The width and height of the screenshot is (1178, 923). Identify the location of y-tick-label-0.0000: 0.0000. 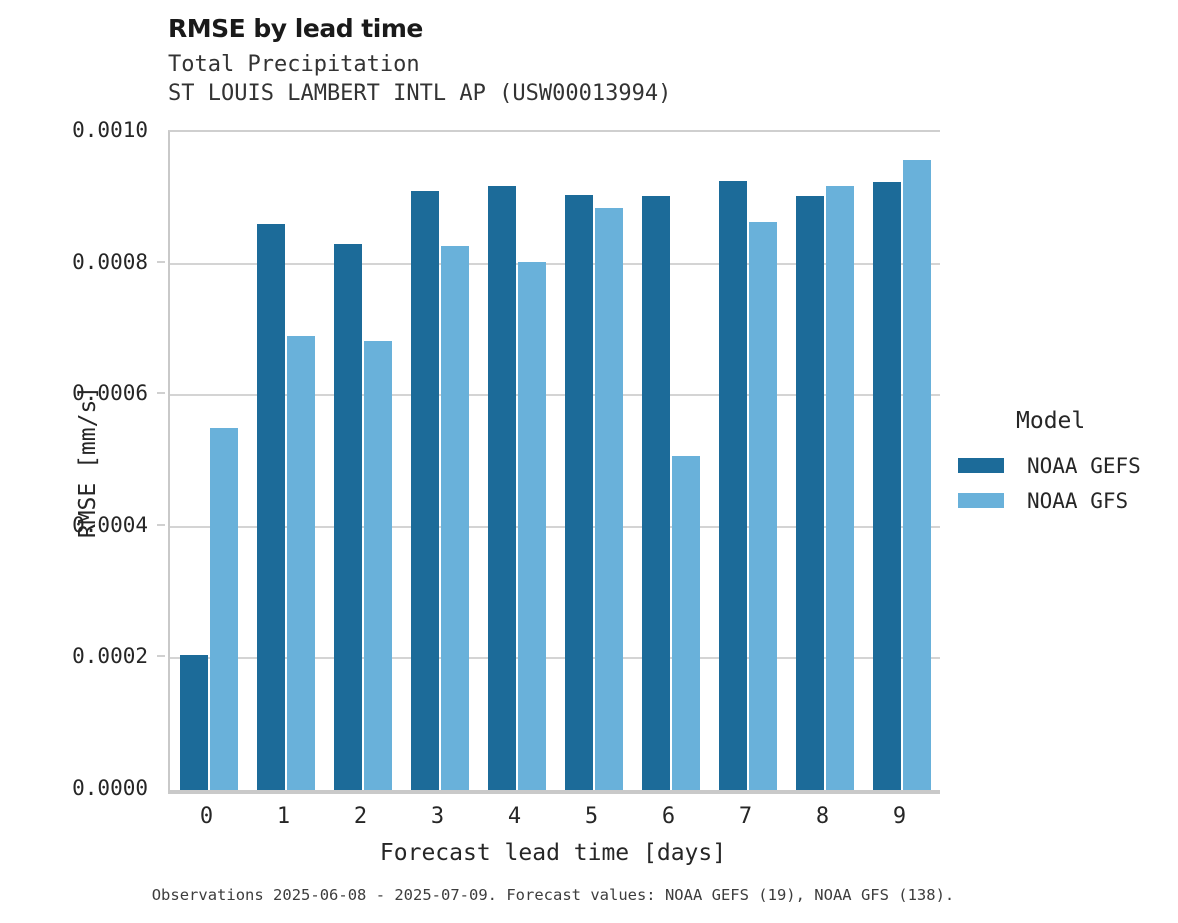
(110, 788).